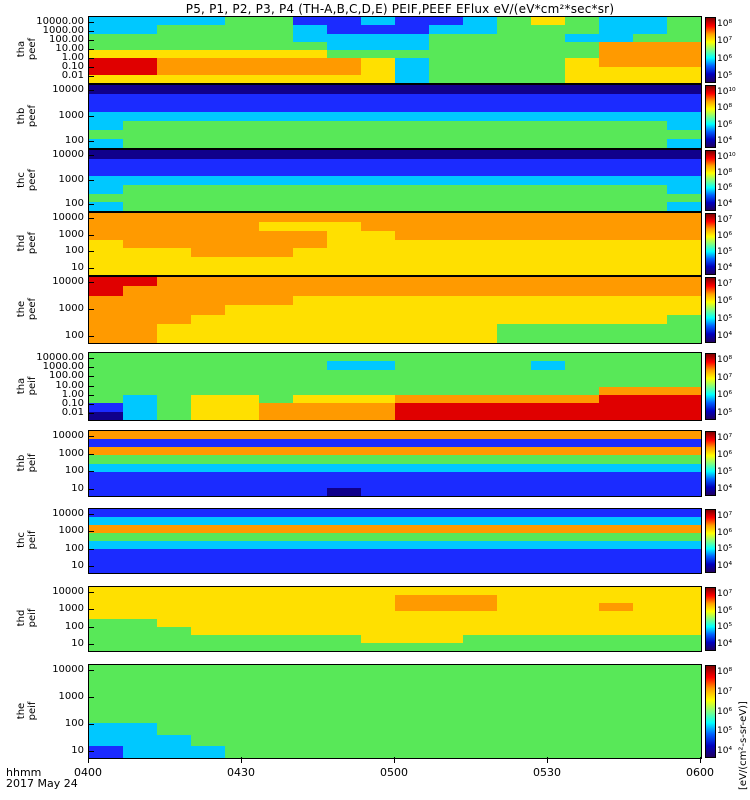  I want to click on x-tick-label: 0530, so click(547, 772).